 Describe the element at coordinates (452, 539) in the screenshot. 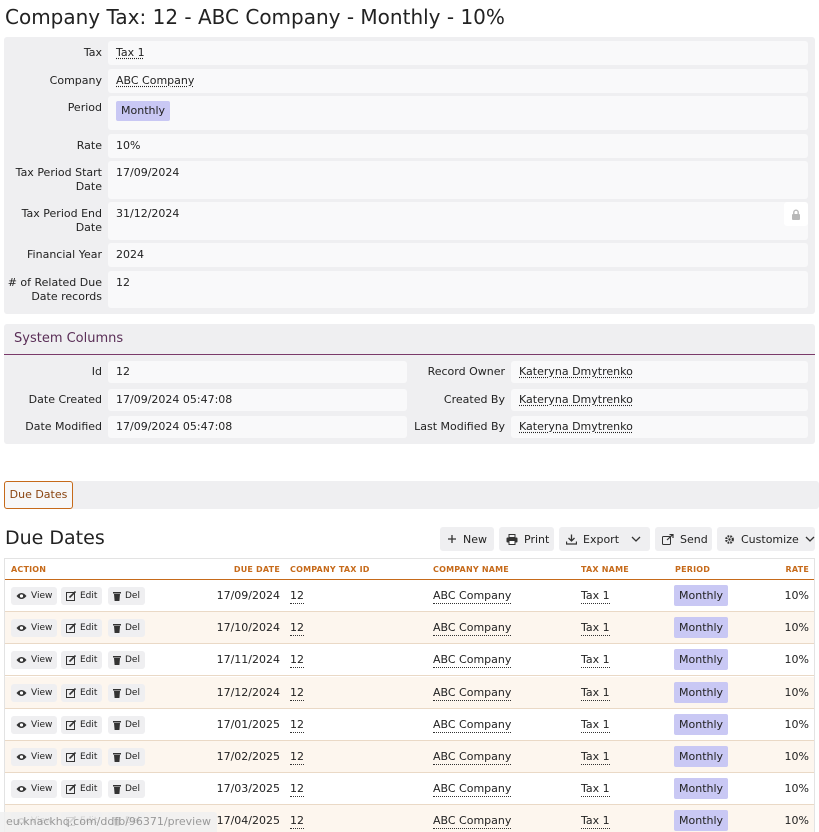

I see `plus-icon` at that location.